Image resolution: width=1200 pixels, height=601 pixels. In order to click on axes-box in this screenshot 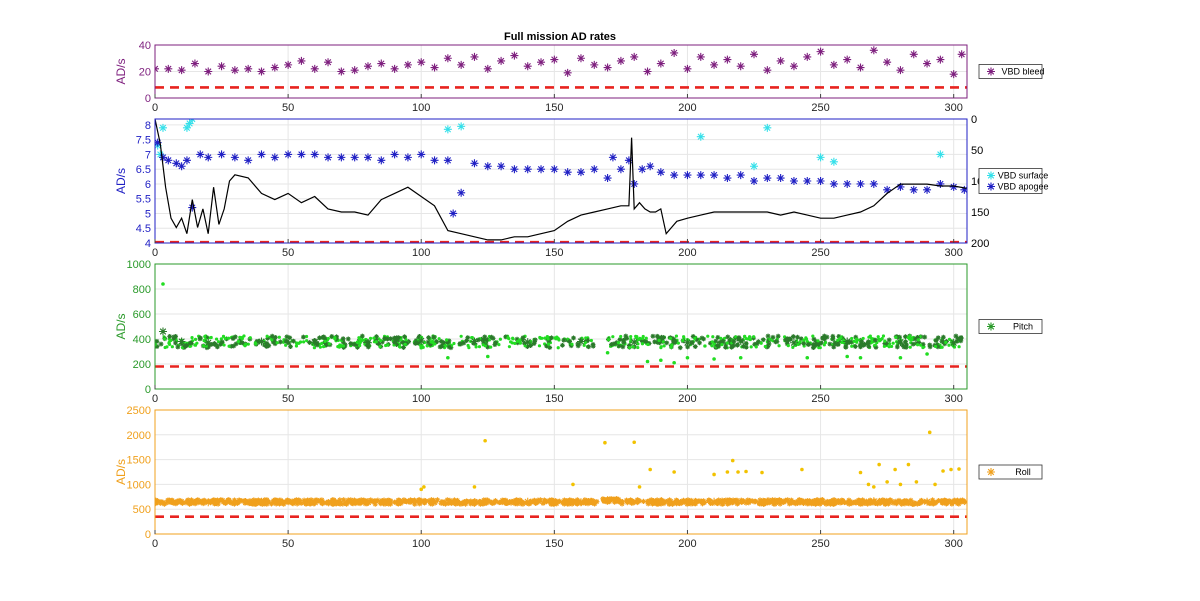, I will do `click(561, 181)`.